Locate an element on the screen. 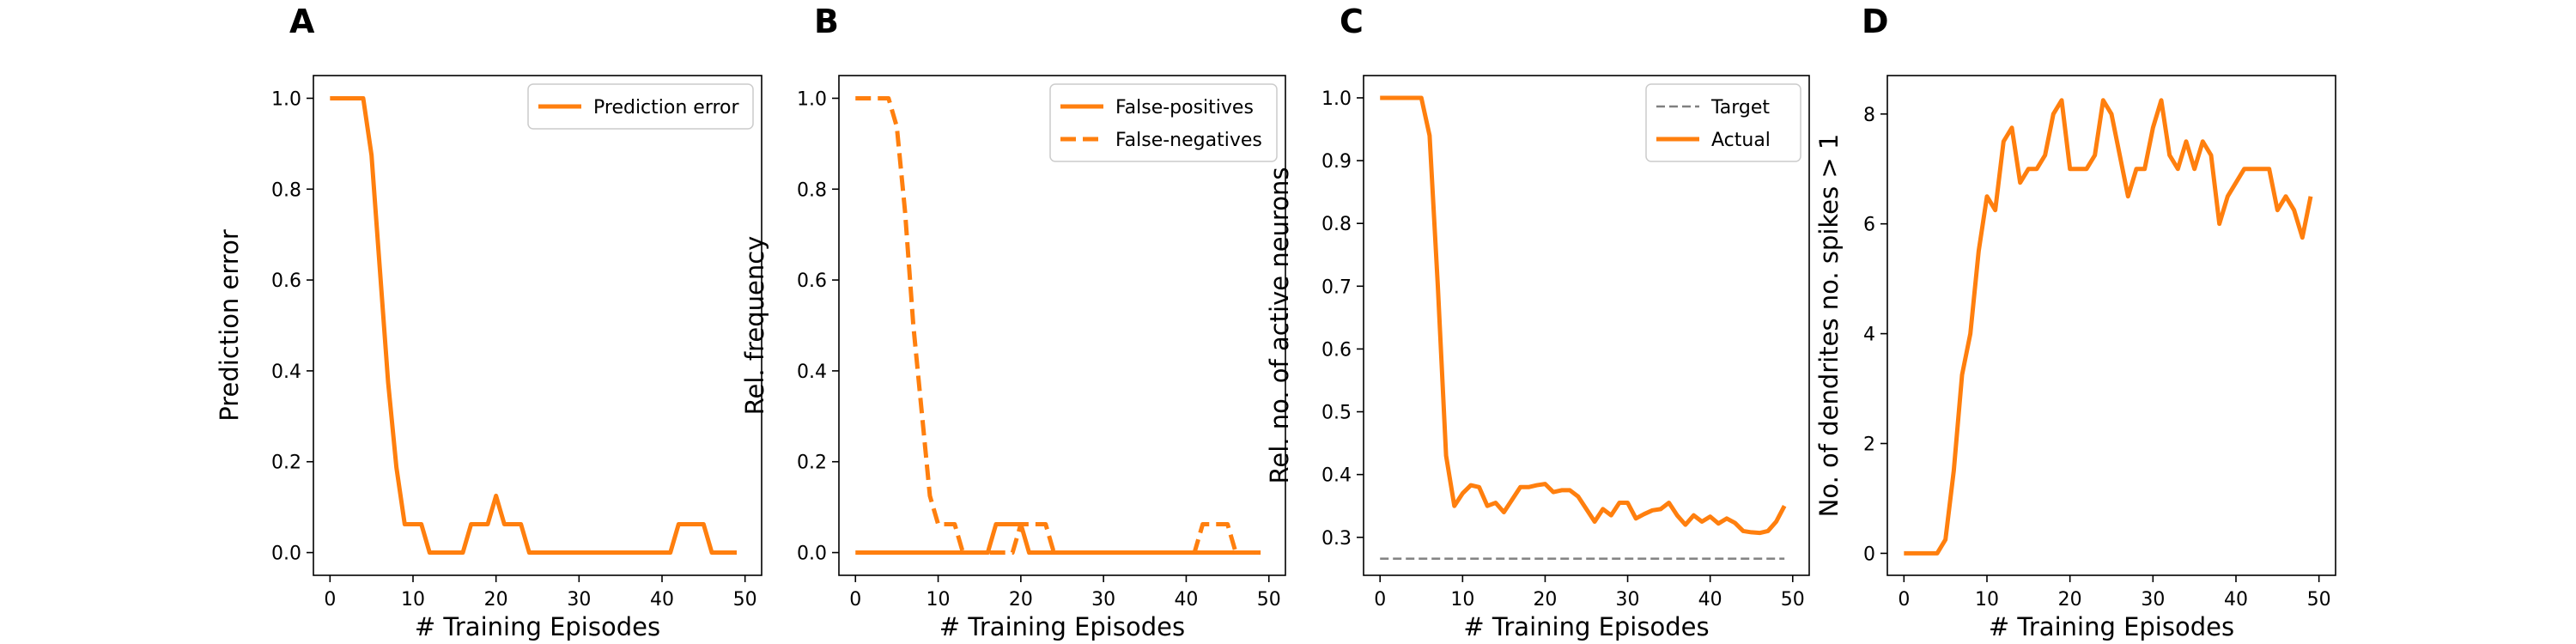  legend: False-positives False-negatives is located at coordinates (1163, 123).